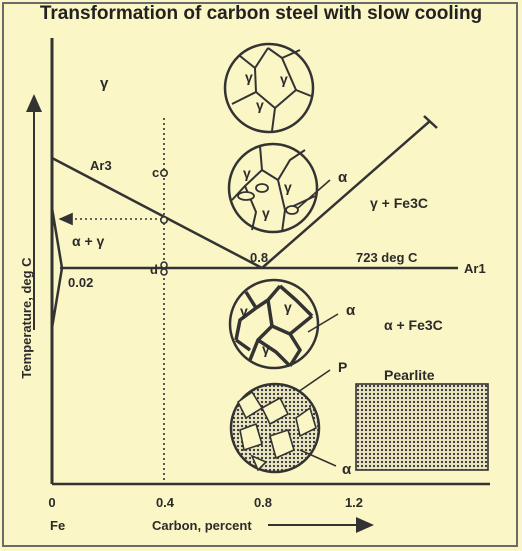  Describe the element at coordinates (26, 318) in the screenshot. I see `y-axis-label: Temperature, deg C` at that location.